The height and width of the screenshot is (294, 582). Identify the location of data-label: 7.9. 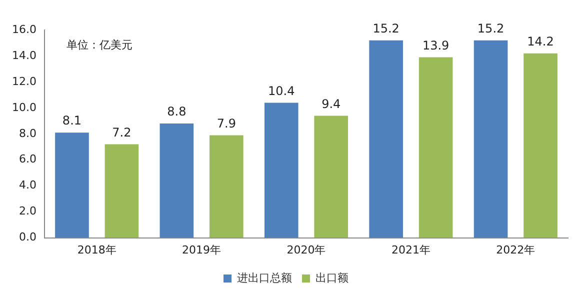
(226, 123).